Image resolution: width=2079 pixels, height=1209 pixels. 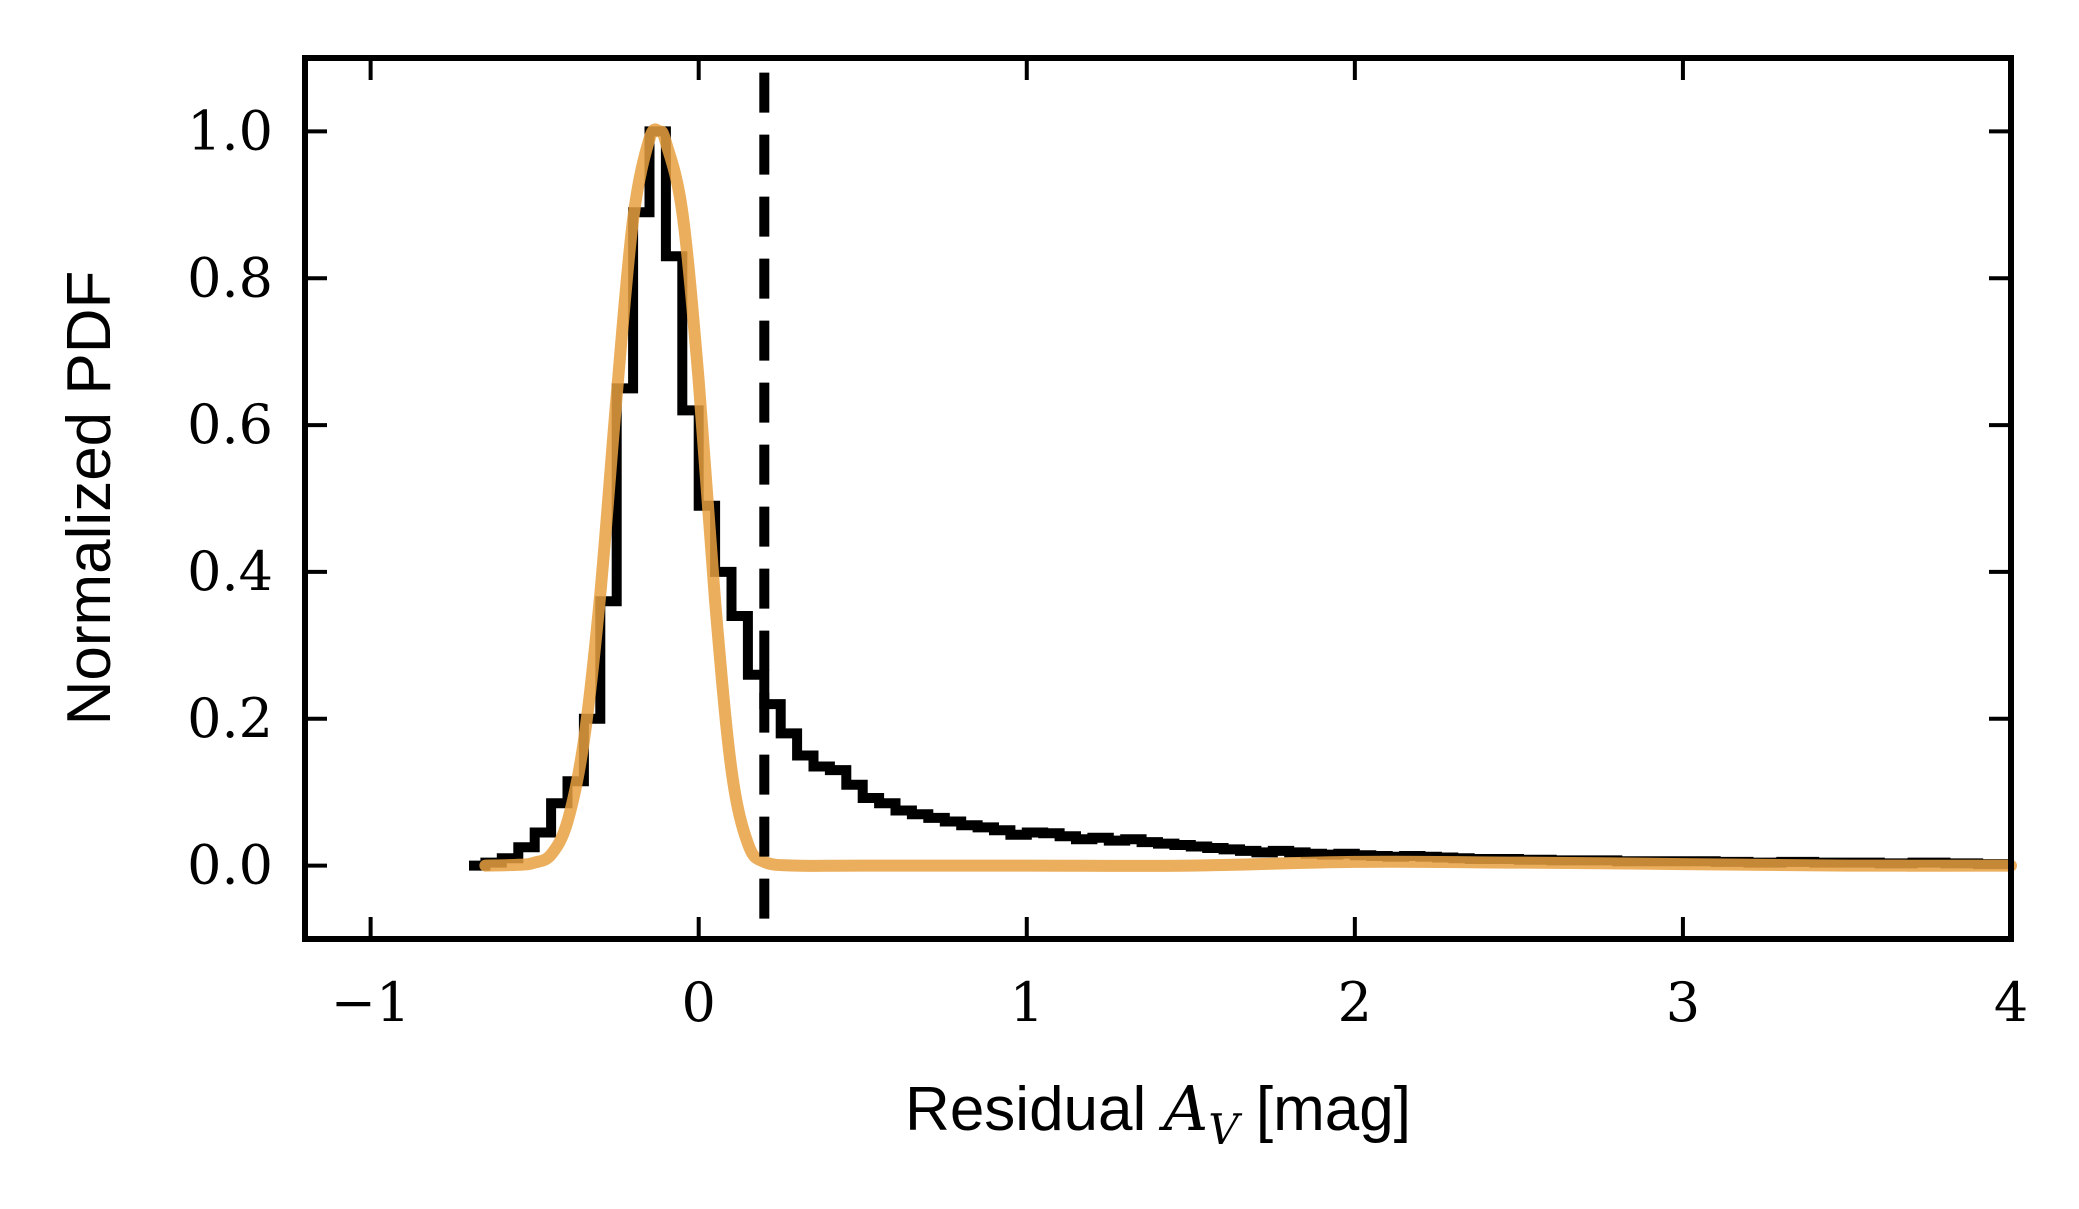 I want to click on y-tick-label: 0.6, so click(x=230, y=424).